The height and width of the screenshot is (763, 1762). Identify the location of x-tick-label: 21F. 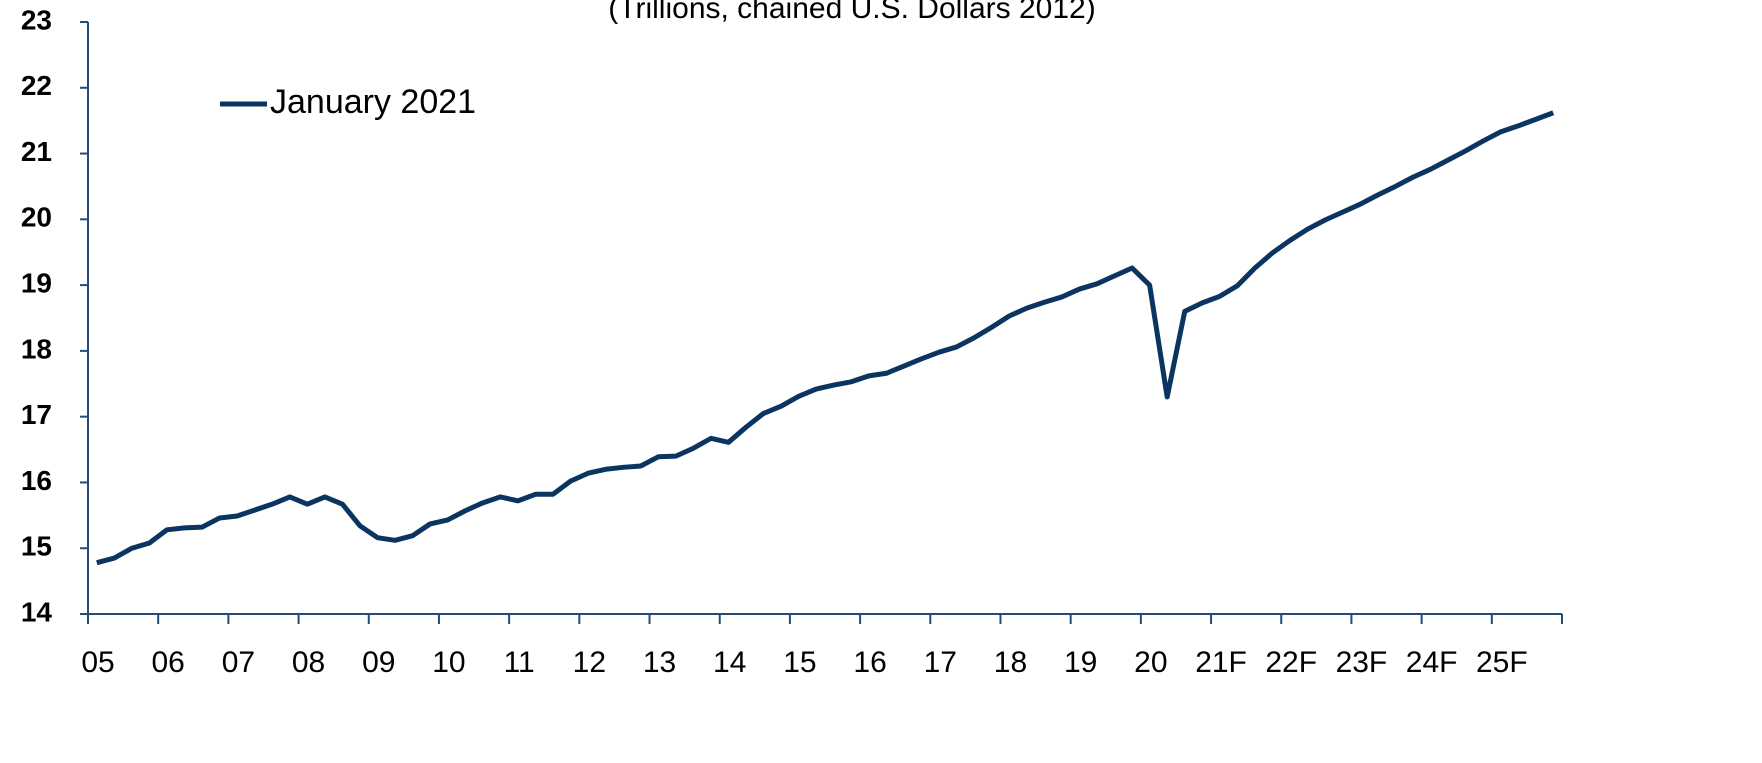
(1221, 662).